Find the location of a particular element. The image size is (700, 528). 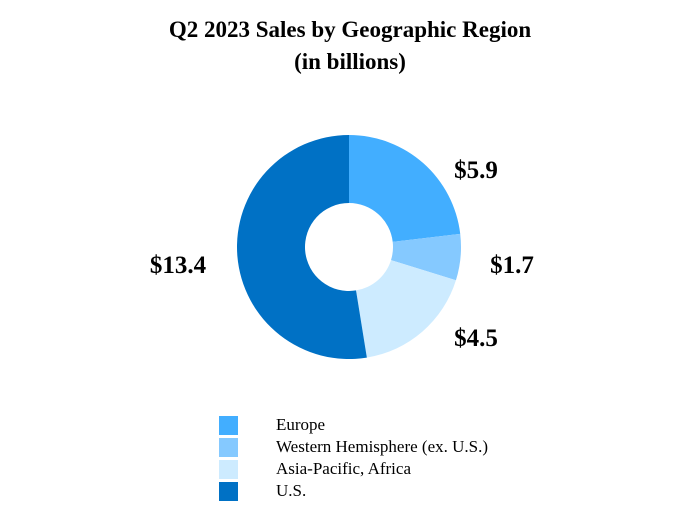

legend-item-asia-pacific-africa: Asia-Pacific, Africa is located at coordinates (353, 469).